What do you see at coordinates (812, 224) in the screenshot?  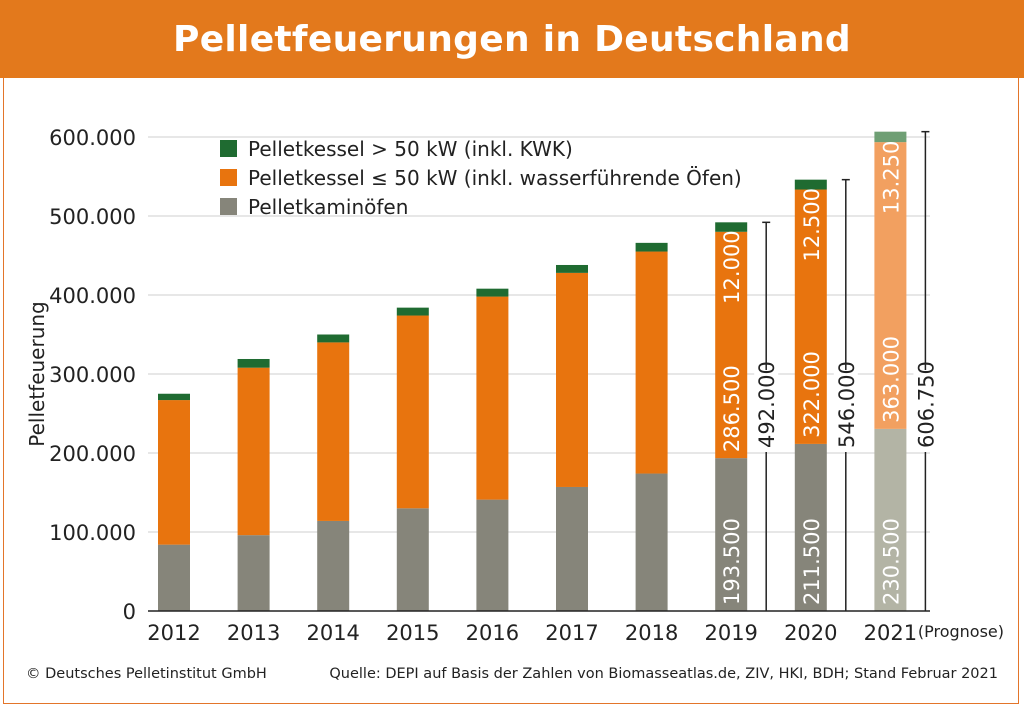 I see `segment-value-label: 12.500` at bounding box center [812, 224].